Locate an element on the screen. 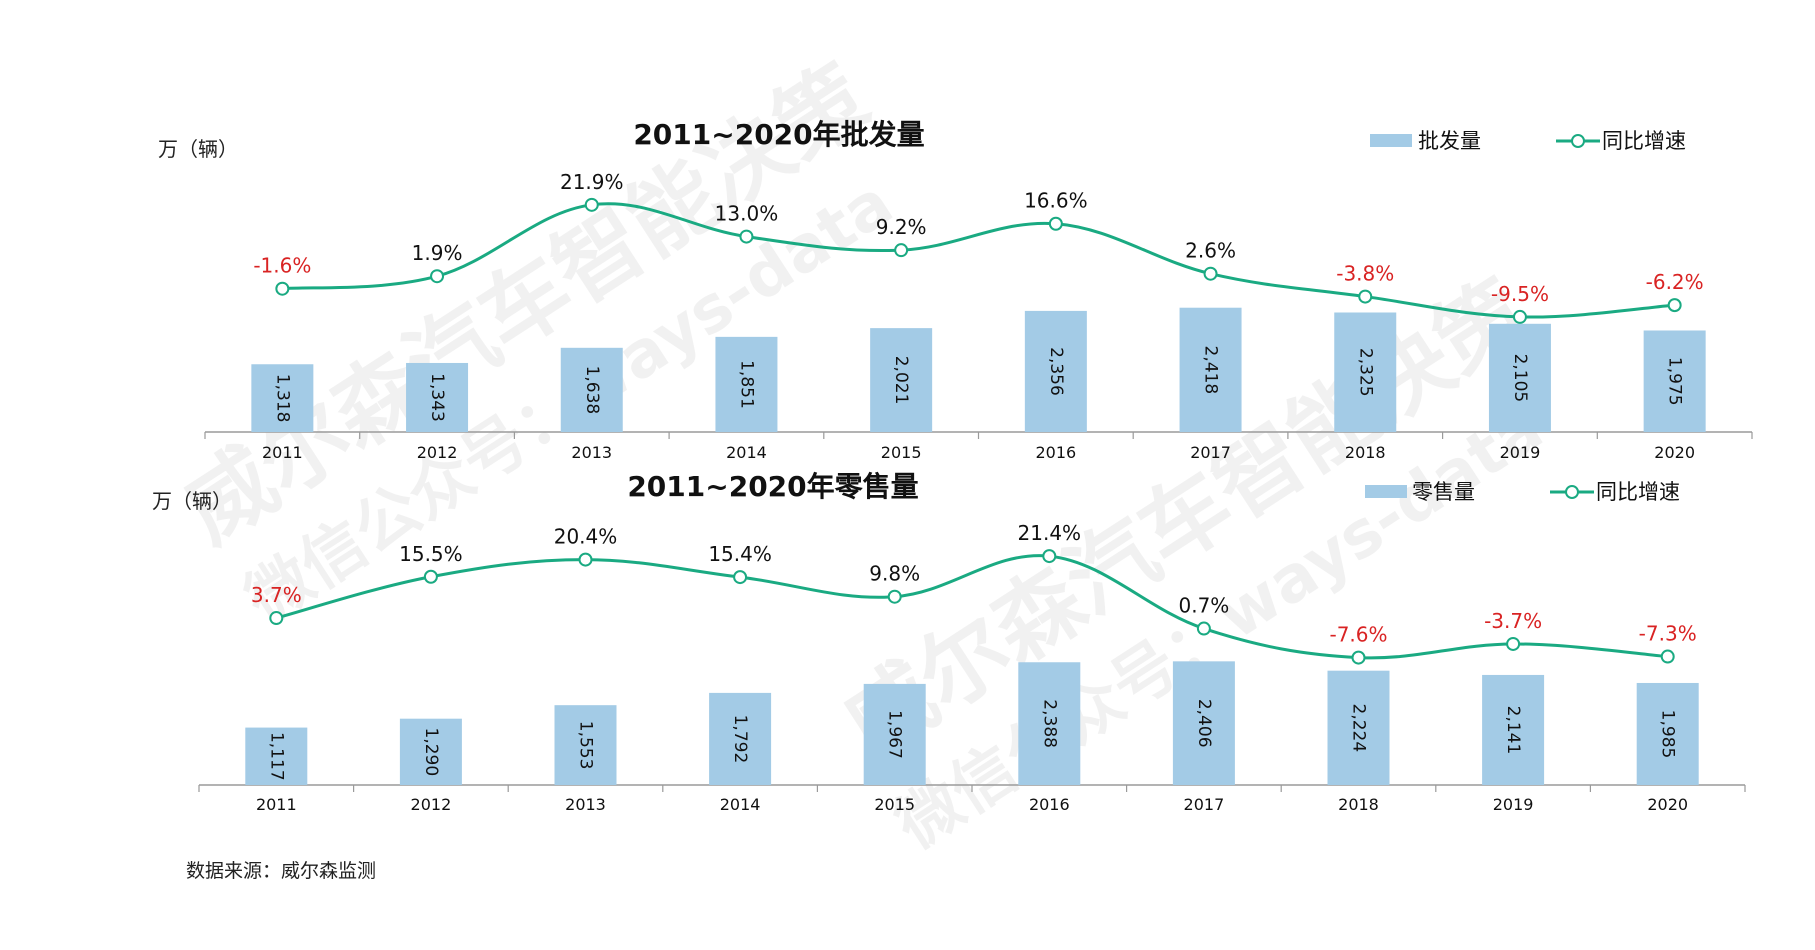  bar-value-label: 1,985 is located at coordinates (1668, 734).